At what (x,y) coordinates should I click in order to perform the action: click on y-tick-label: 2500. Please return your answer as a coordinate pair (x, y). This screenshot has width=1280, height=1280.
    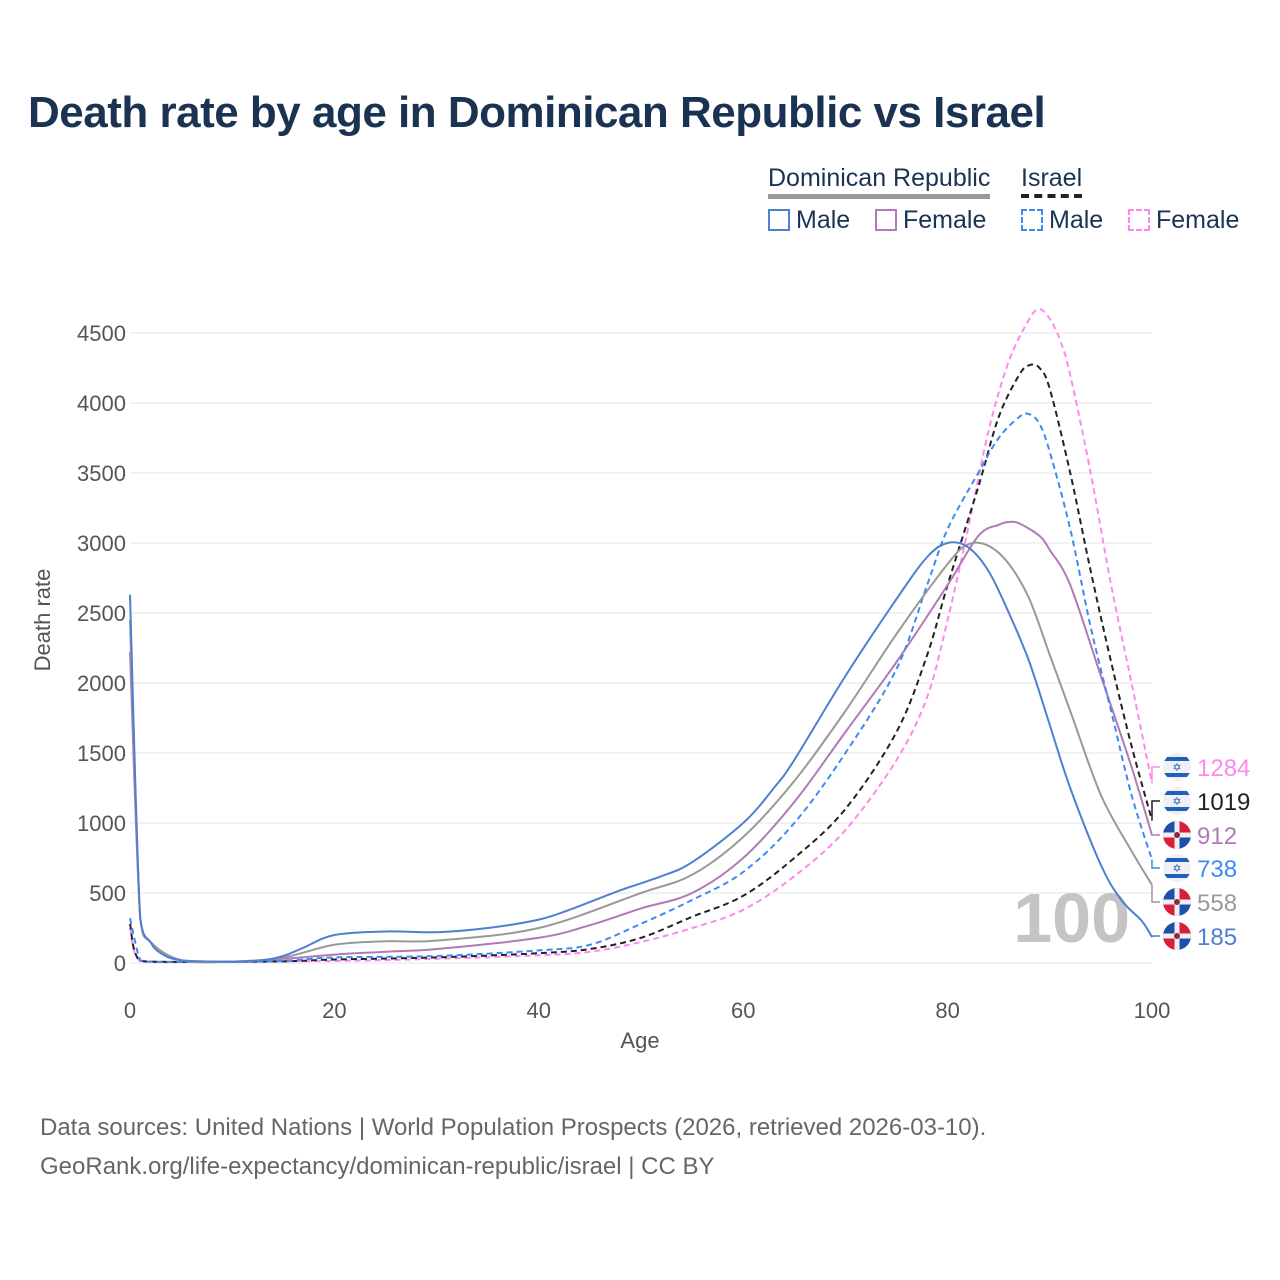
    Looking at the image, I should click on (101, 613).